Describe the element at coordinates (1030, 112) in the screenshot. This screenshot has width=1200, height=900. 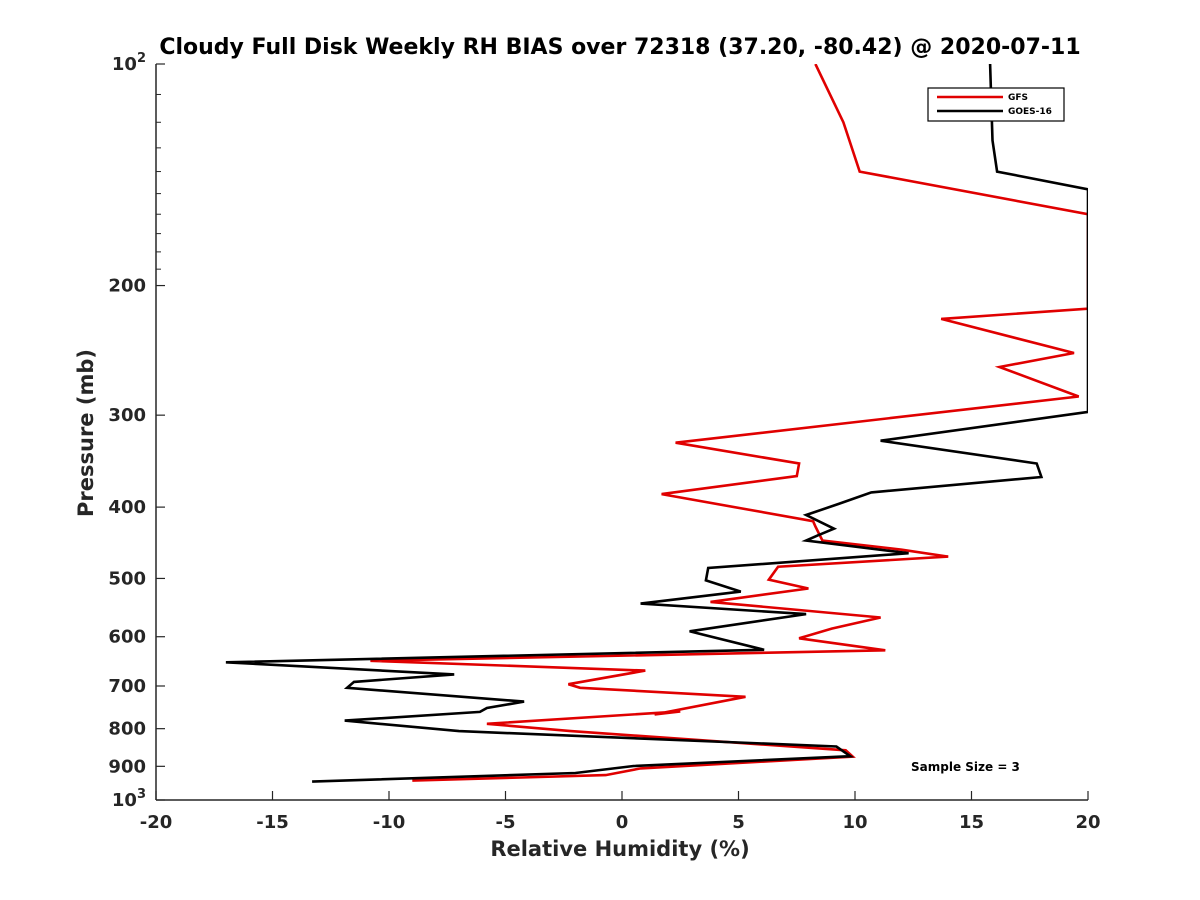
I see `legend-label-goes16: GOES-16` at that location.